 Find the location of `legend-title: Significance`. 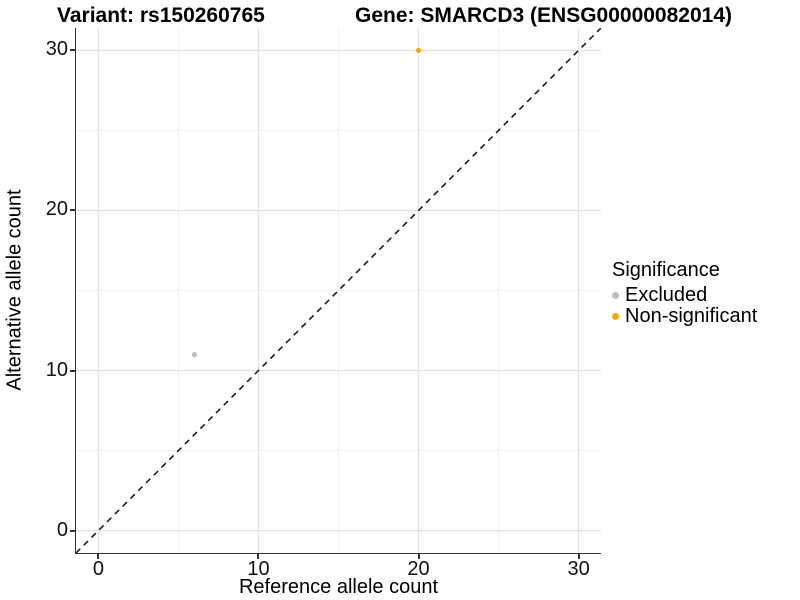

legend-title: Significance is located at coordinates (666, 270).